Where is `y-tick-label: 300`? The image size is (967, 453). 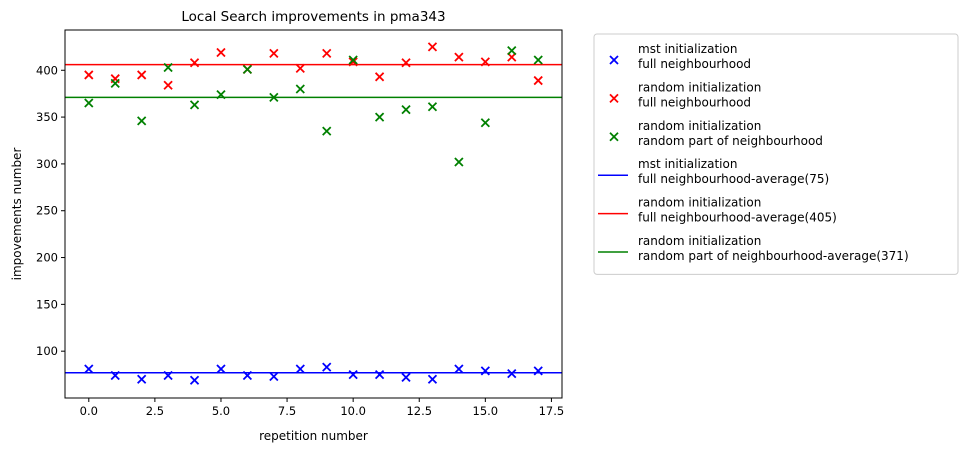
y-tick-label: 300 is located at coordinates (47, 164).